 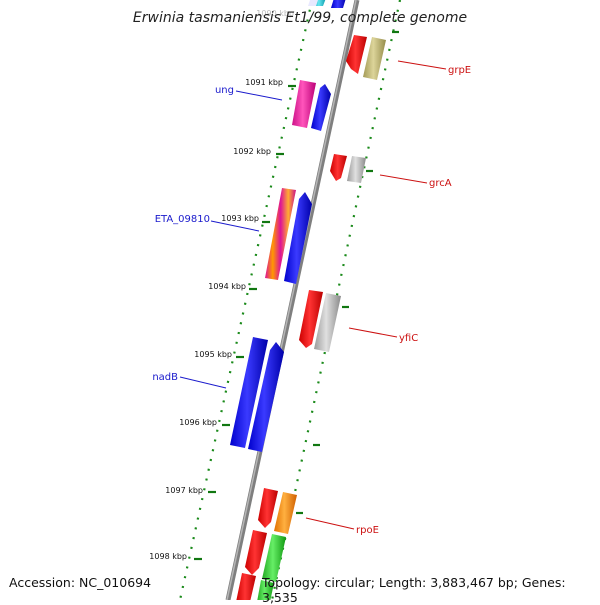 What do you see at coordinates (367, 530) in the screenshot?
I see `gene-label-rpoE: rpoE` at bounding box center [367, 530].